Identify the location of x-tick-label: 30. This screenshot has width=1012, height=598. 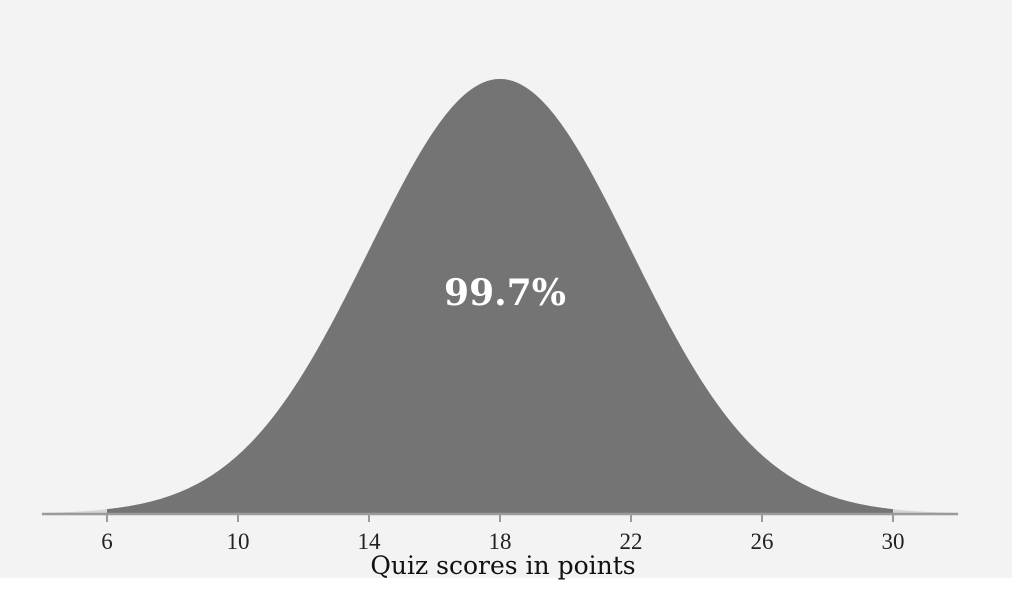
(893, 541).